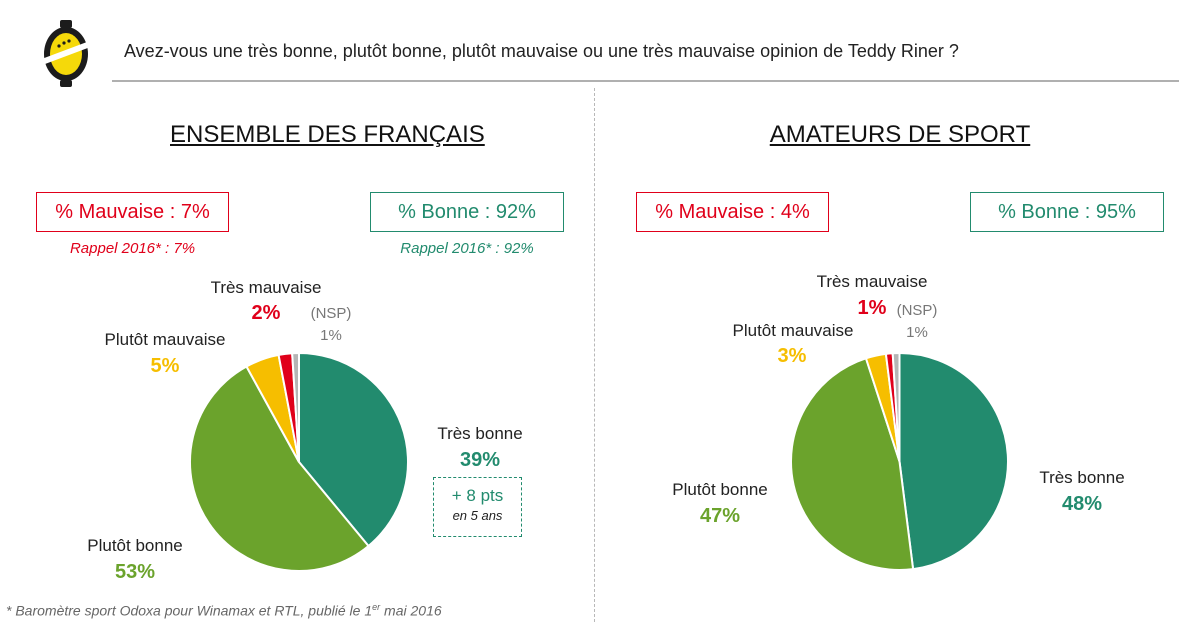 The image size is (1179, 622). I want to click on footnote-sup: er, so click(376, 607).